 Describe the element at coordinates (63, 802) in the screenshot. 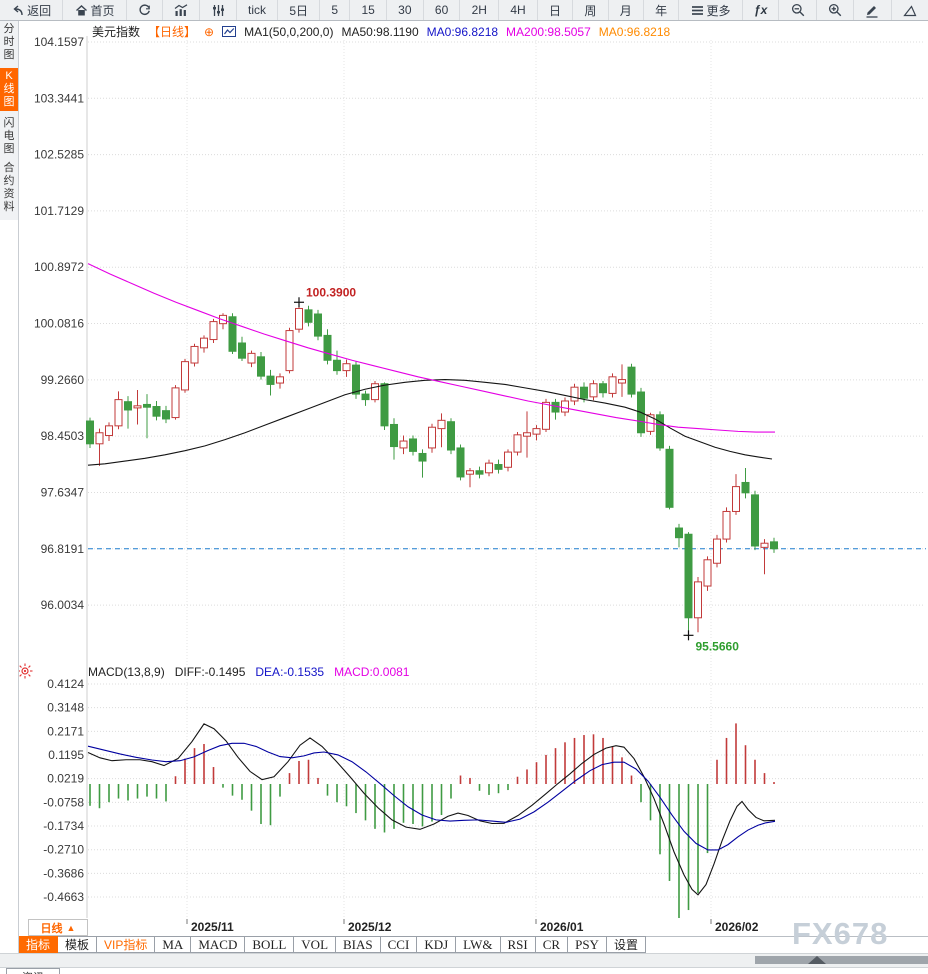

I see `svg-text: -0.0758` at that location.